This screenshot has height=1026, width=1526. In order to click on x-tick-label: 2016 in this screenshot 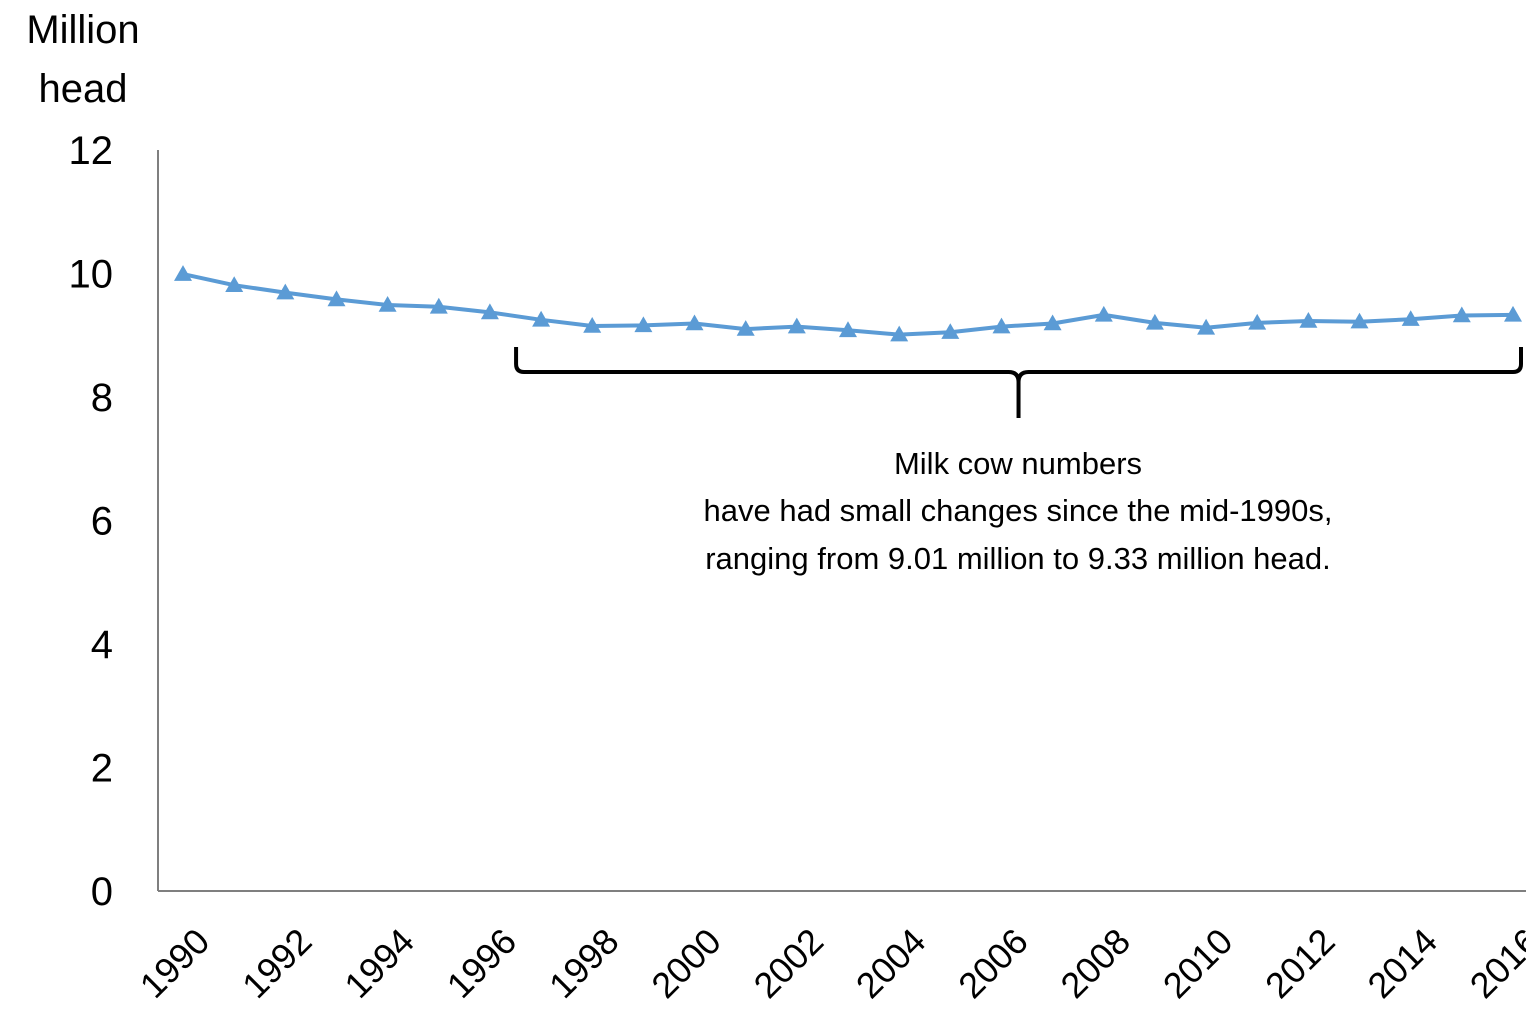, I will do `click(1494, 963)`.